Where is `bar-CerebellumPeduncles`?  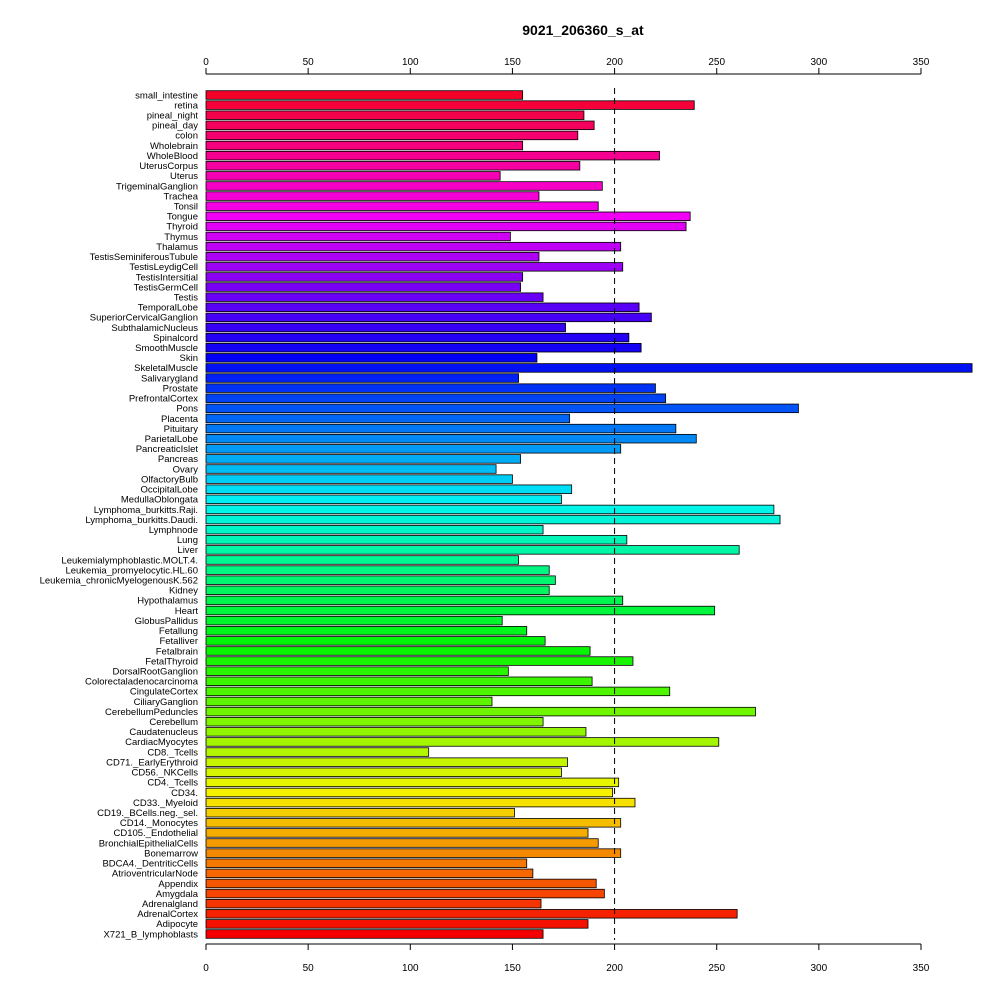
bar-CerebellumPeduncles is located at coordinates (480, 711).